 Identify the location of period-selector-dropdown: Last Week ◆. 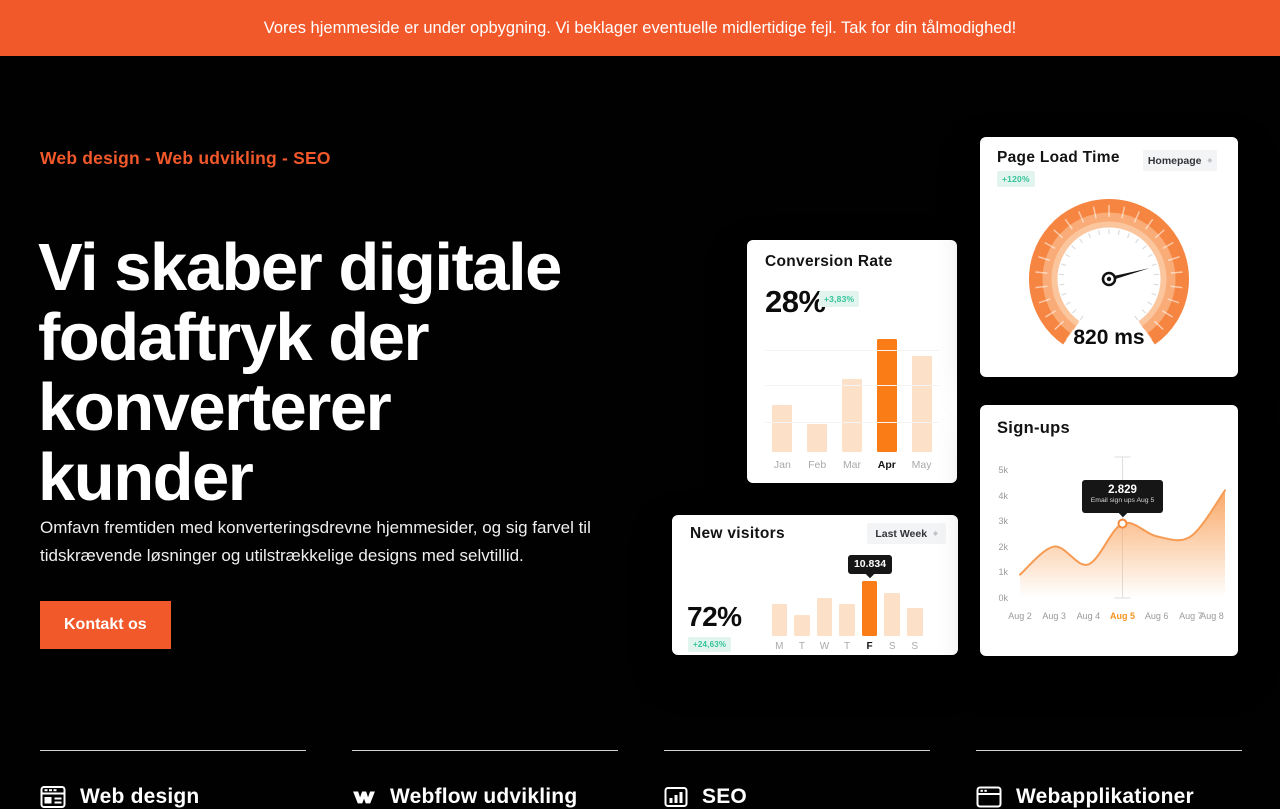
(906, 533).